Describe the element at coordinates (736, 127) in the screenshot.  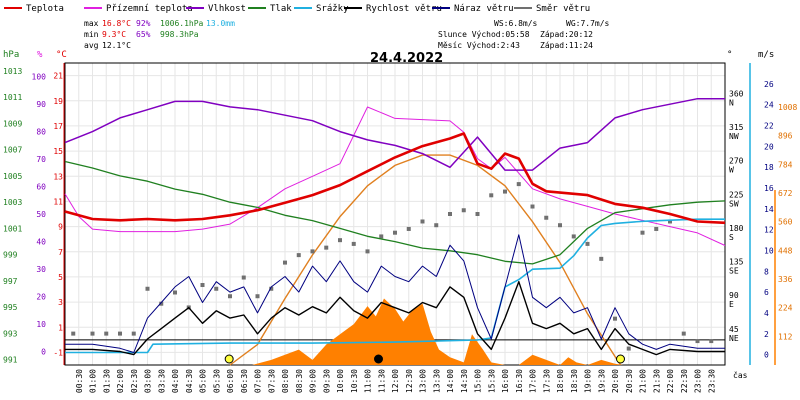
I see `tick-label-direction-deg: 315` at that location.